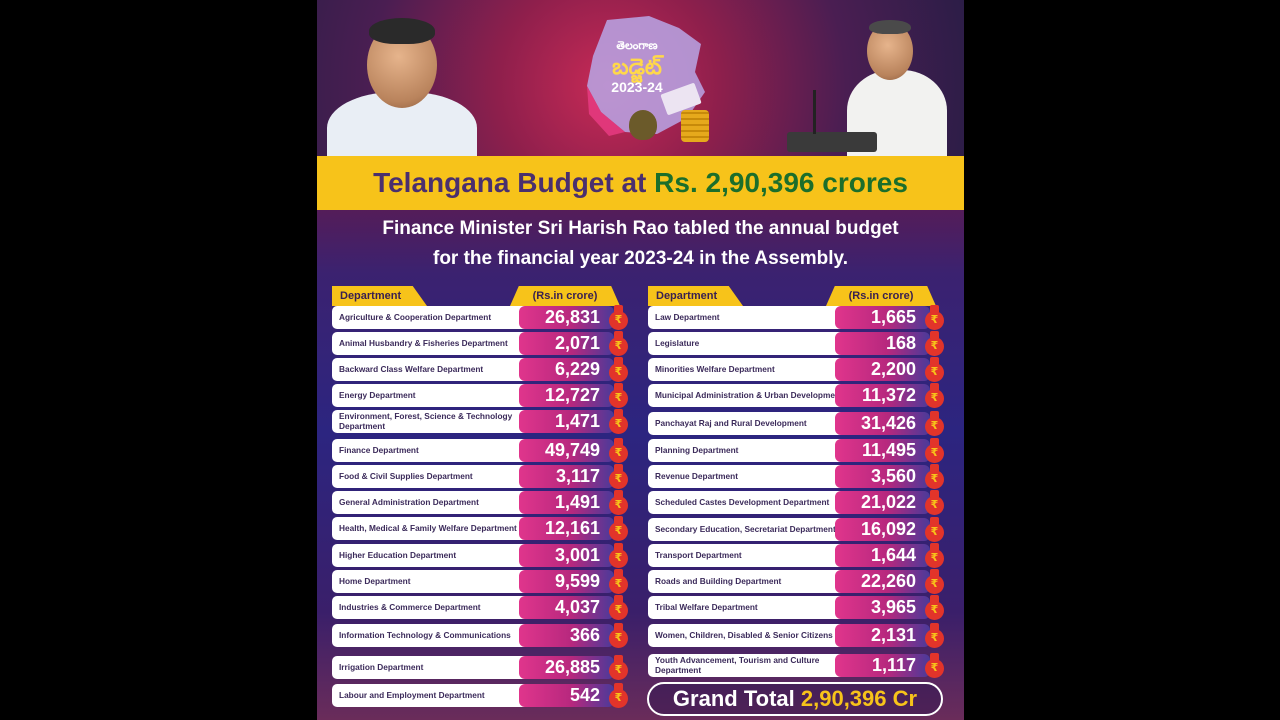 The height and width of the screenshot is (720, 1280). What do you see at coordinates (637, 87) in the screenshot?
I see `logo-year: 2023-24` at bounding box center [637, 87].